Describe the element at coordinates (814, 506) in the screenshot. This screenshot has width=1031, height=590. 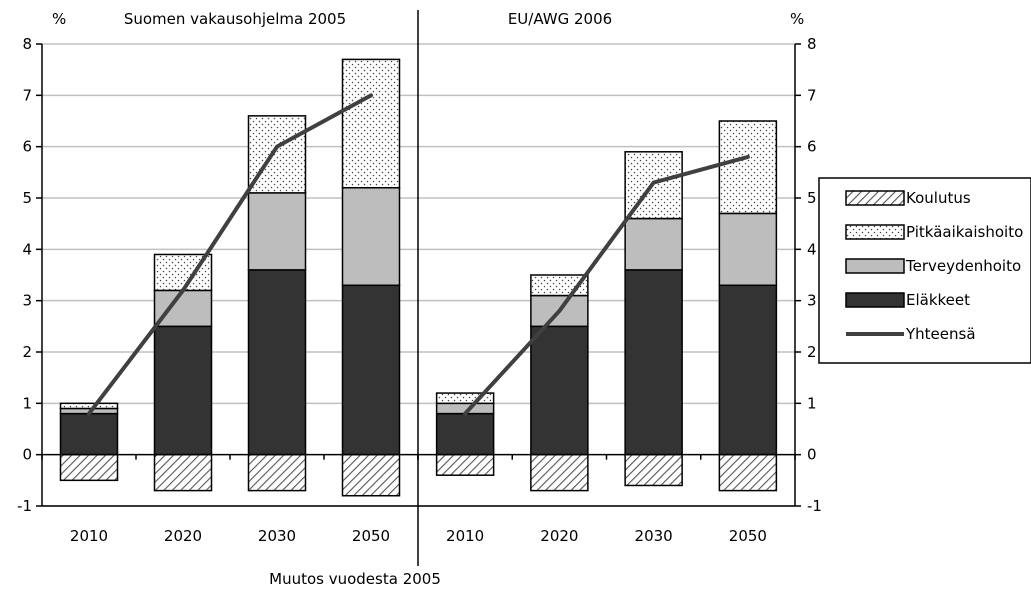
I see `y-tick-label-right: -1` at that location.